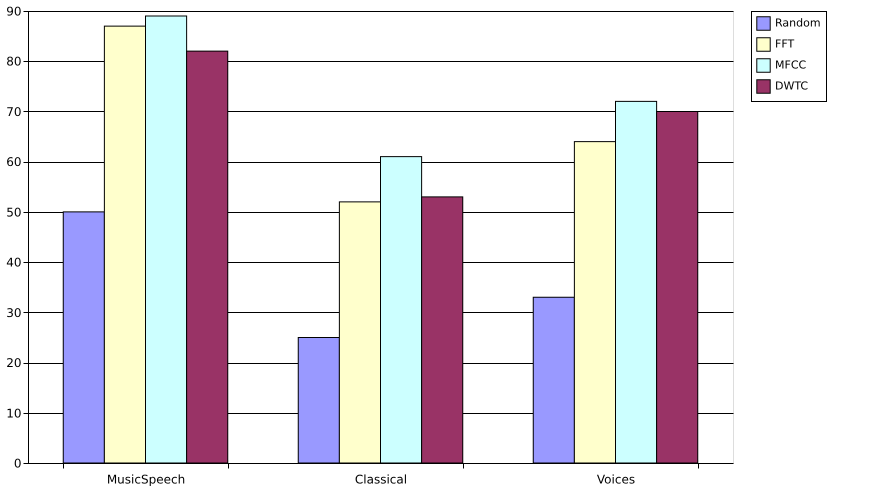 The width and height of the screenshot is (872, 502). Describe the element at coordinates (798, 23) in the screenshot. I see `legend-label: Random` at that location.